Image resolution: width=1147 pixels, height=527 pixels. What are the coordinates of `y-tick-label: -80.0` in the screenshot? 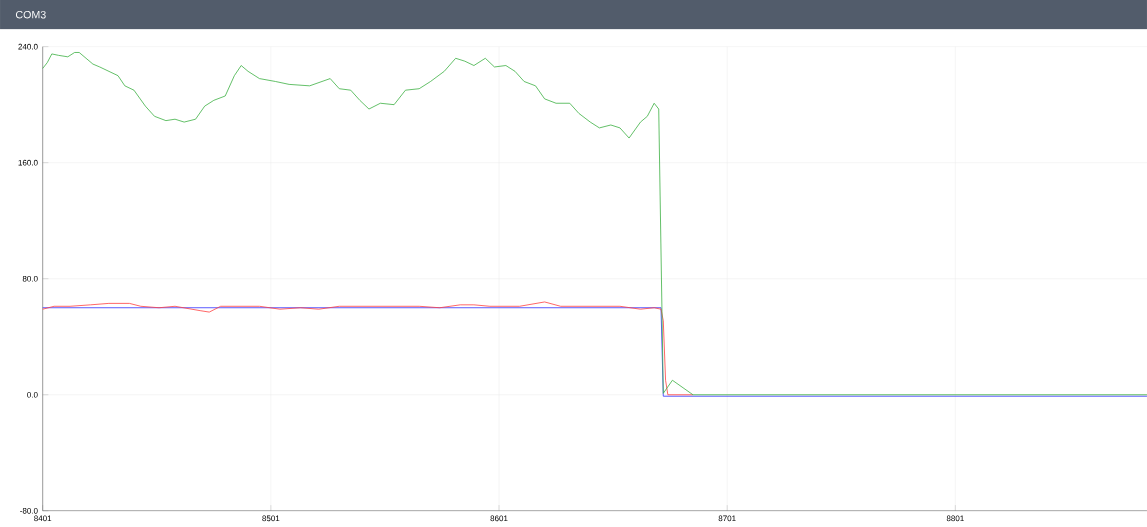 It's located at (29, 511).